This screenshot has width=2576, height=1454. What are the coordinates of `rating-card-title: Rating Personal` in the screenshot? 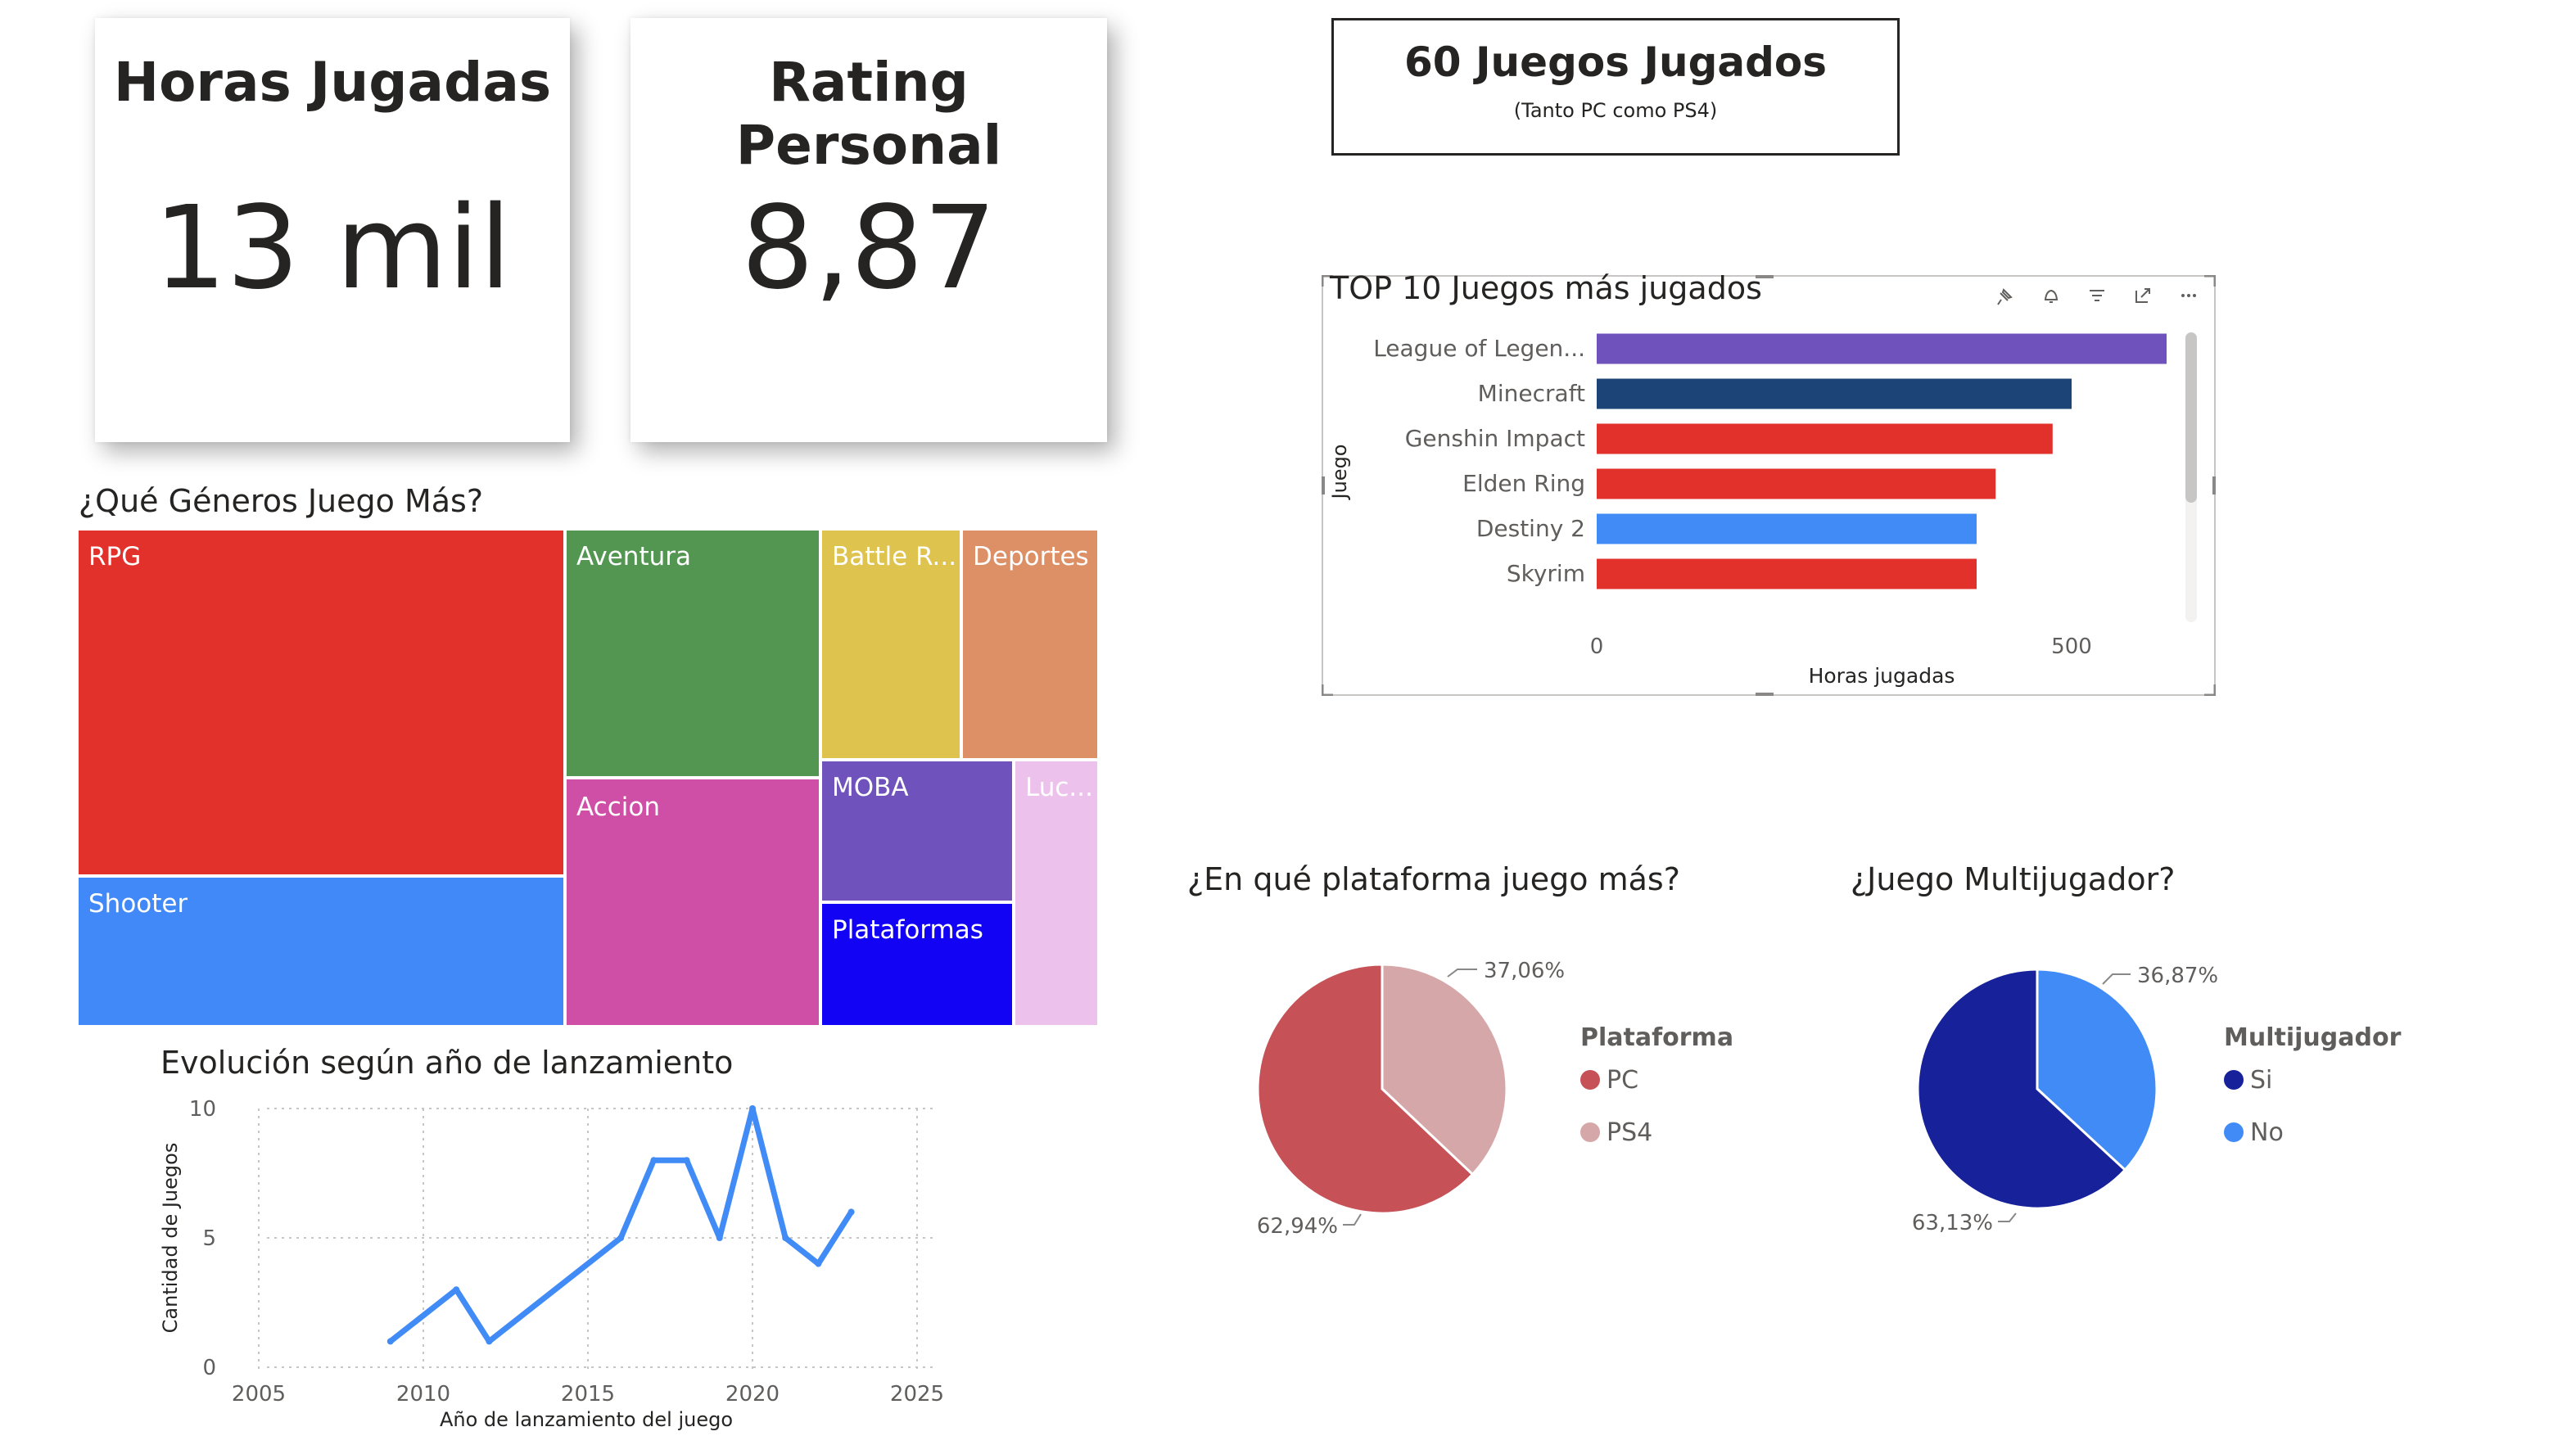 It's located at (868, 114).